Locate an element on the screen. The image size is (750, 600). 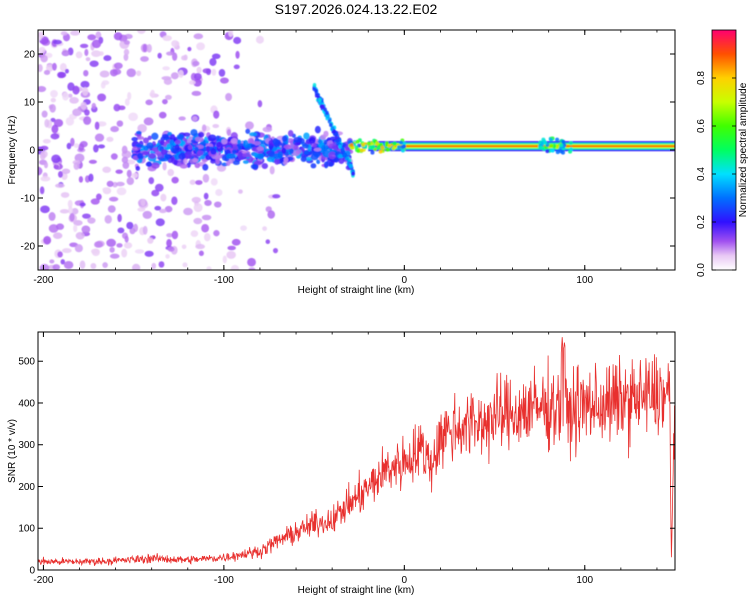
snr-ylabel: SNR (10 * v/v) is located at coordinates (12, 451).